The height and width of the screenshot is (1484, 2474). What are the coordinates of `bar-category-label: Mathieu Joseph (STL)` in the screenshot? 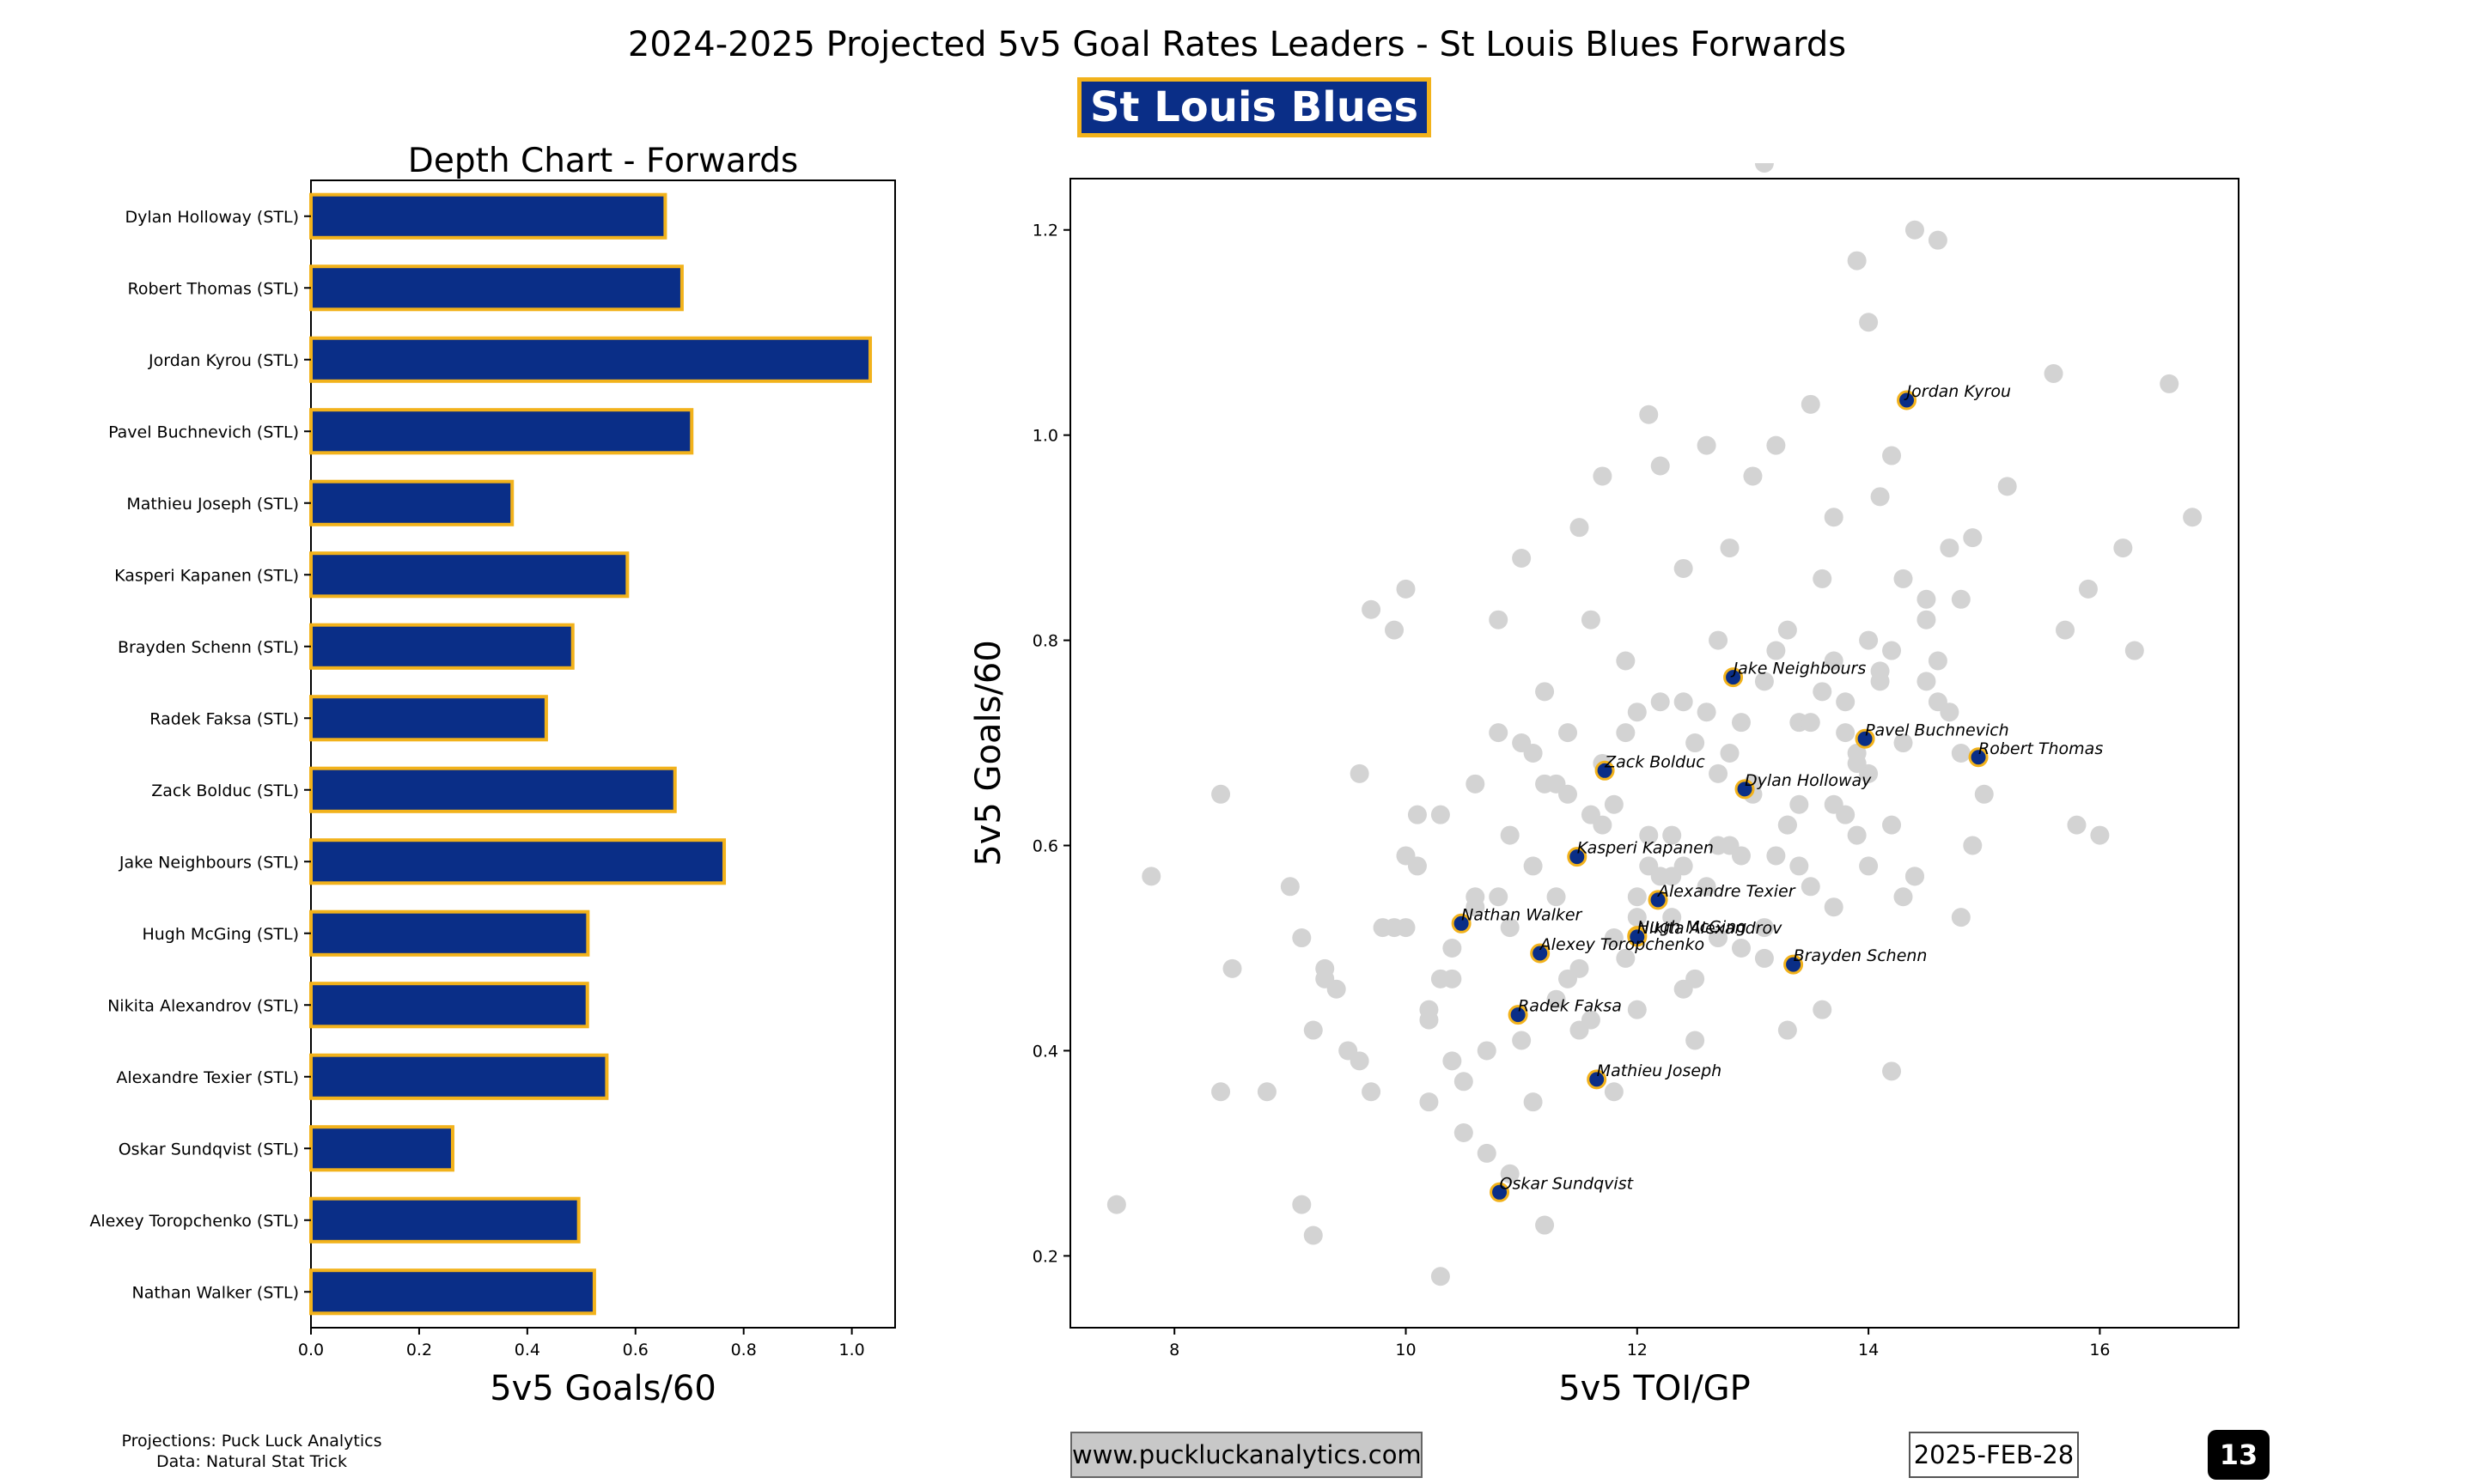 It's located at (212, 505).